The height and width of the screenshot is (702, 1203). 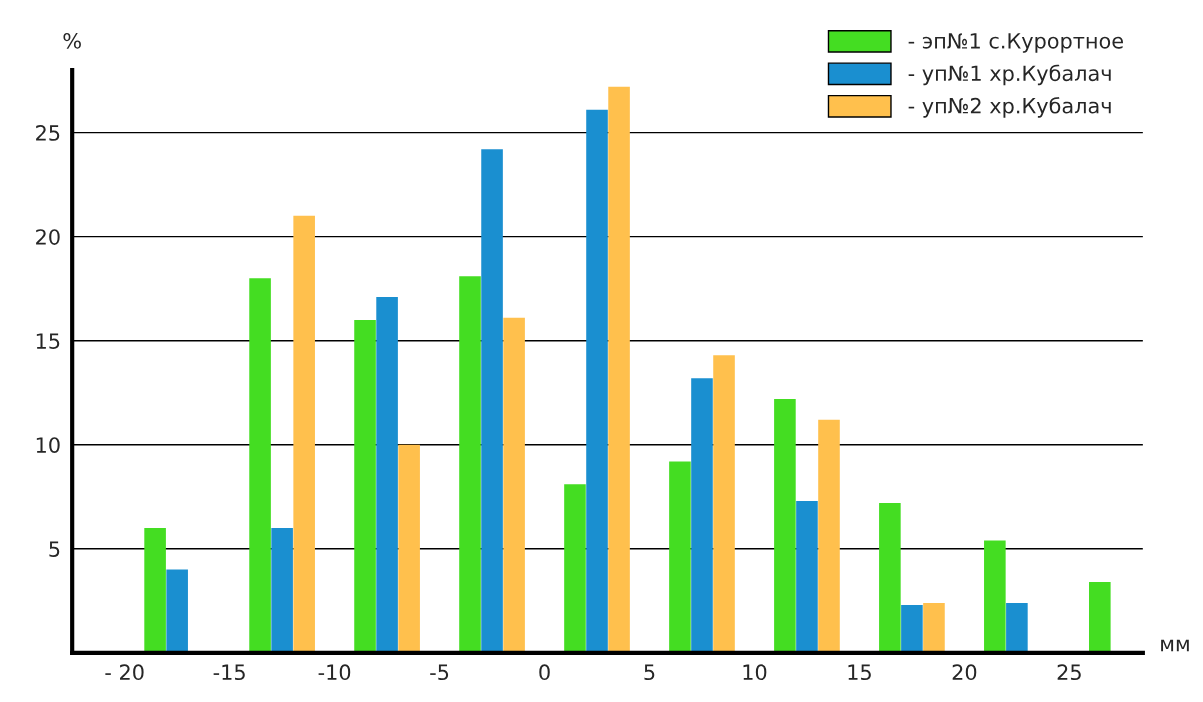 What do you see at coordinates (229, 672) in the screenshot?
I see `x-tick-label: -15` at bounding box center [229, 672].